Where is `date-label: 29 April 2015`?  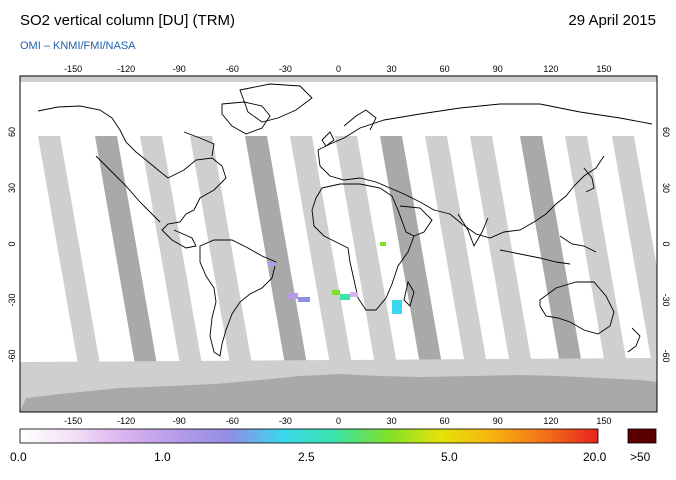
date-label: 29 April 2015 is located at coordinates (612, 20).